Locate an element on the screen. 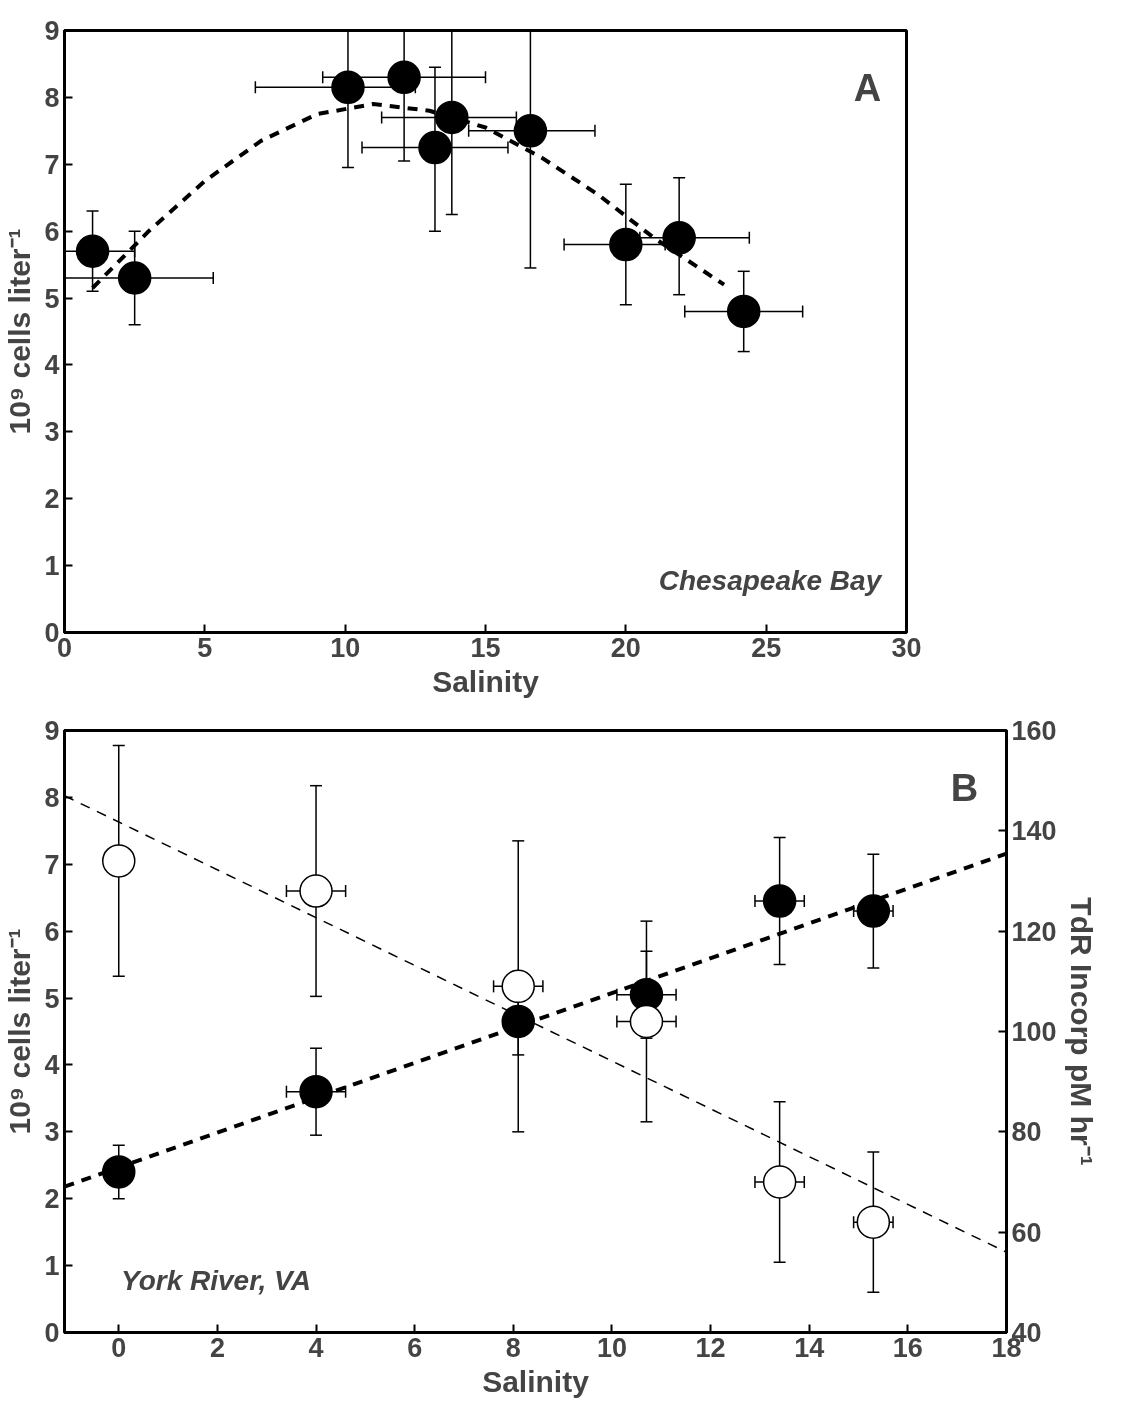 The width and height of the screenshot is (1130, 1420). x-tick-label: 20 is located at coordinates (625, 647).